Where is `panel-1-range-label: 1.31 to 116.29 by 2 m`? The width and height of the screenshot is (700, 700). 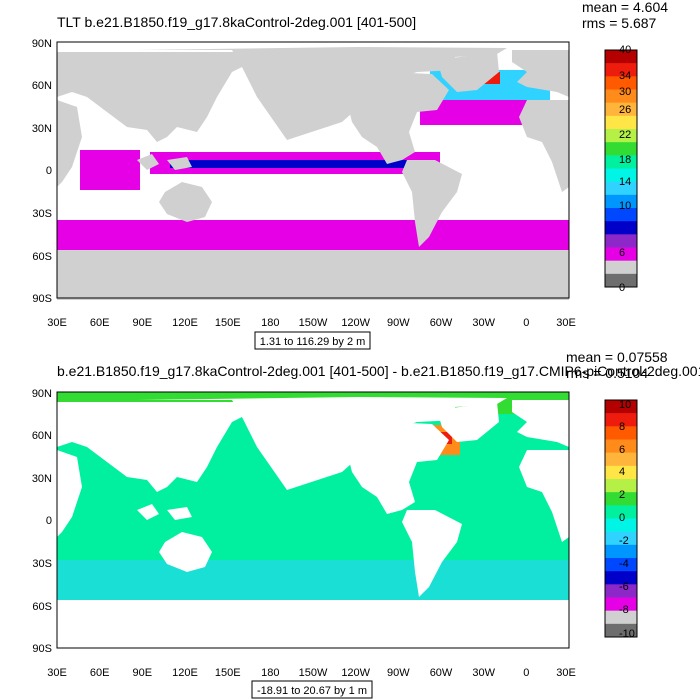
panel-1-range-label: 1.31 to 116.29 by 2 m is located at coordinates (313, 342).